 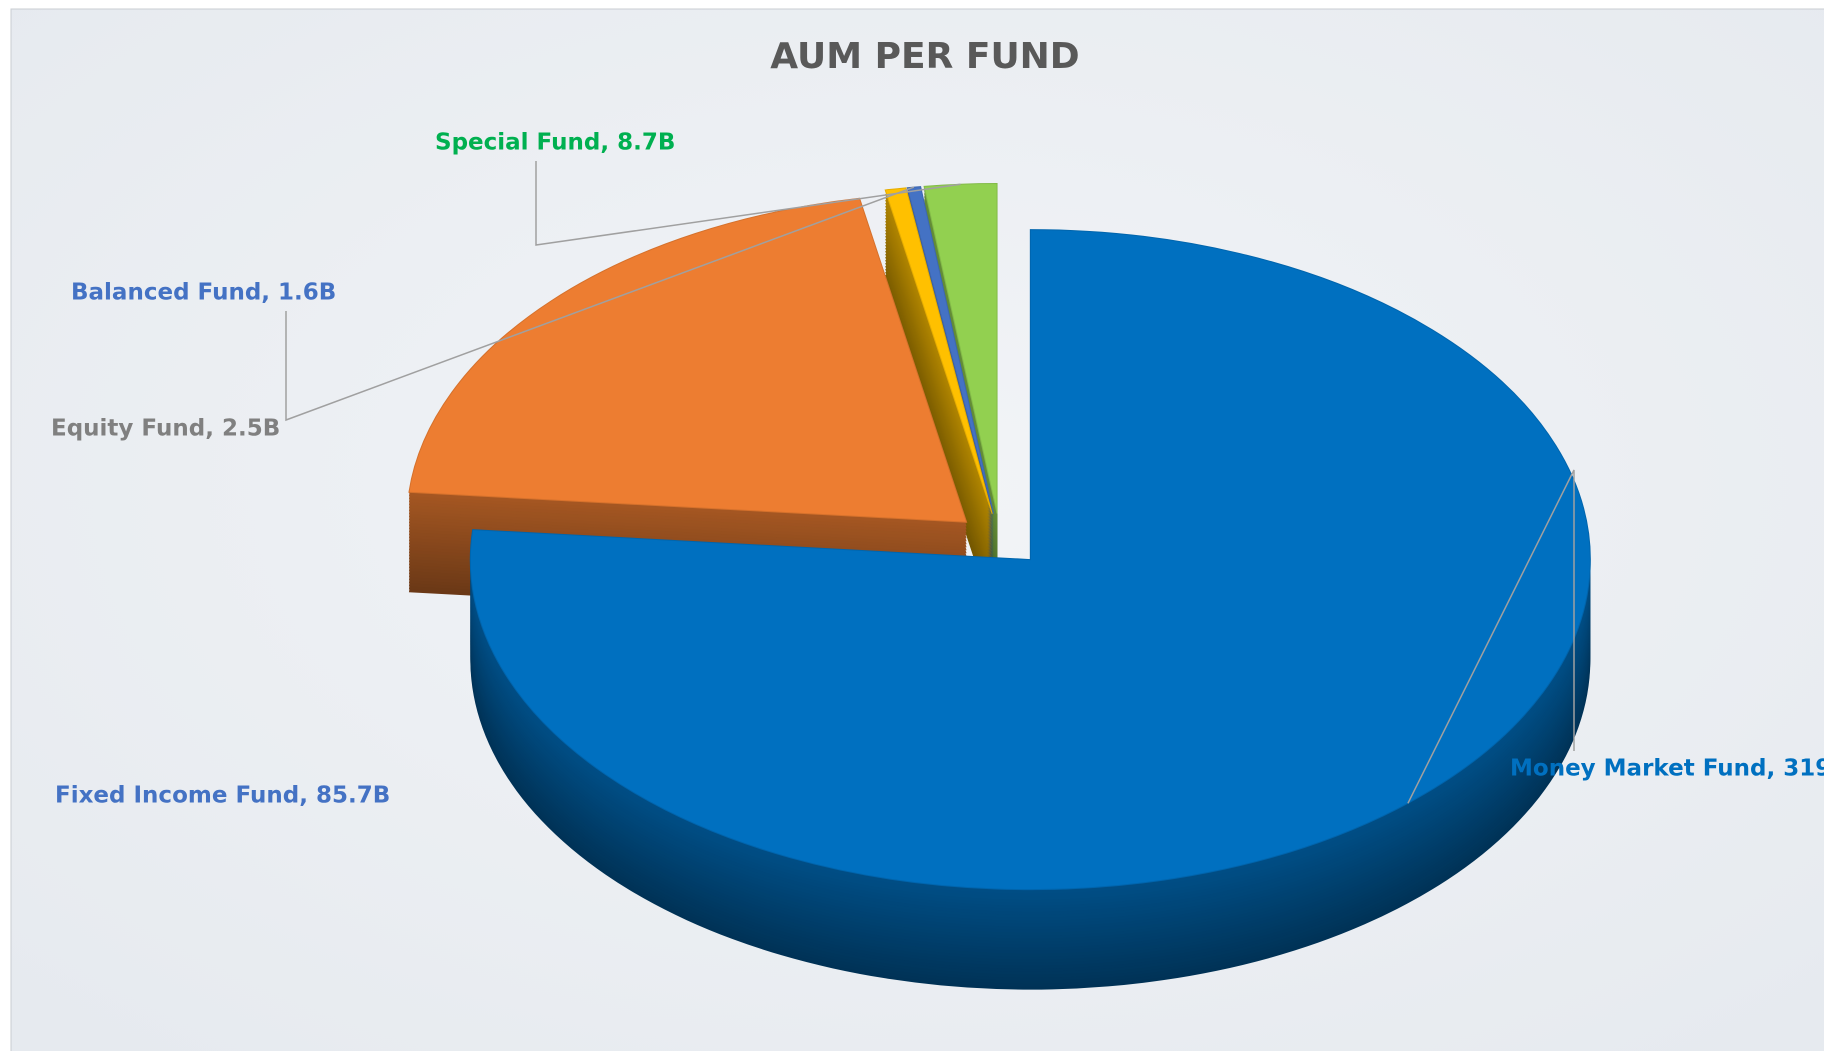 I want to click on data-label: Money Market Fund, 319.7B, so click(x=1667, y=769).